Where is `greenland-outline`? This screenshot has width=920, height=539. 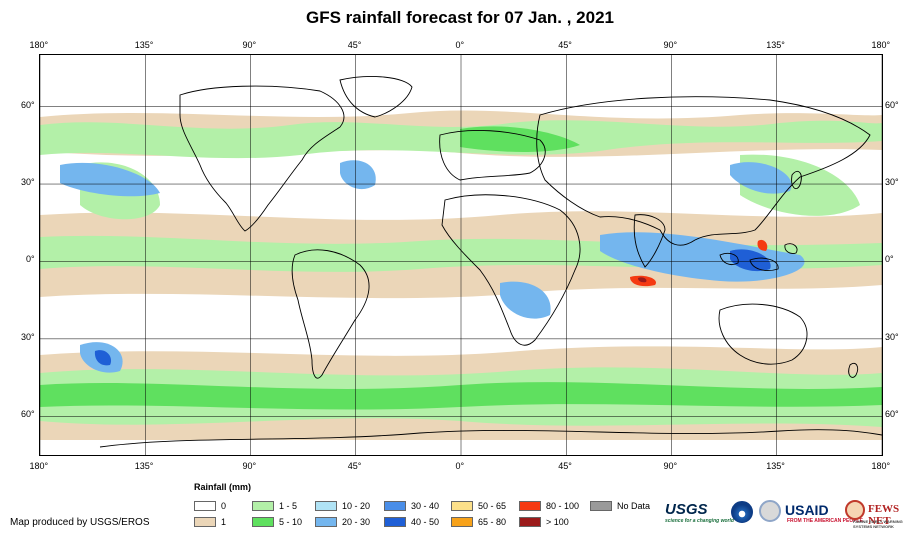
greenland-outline is located at coordinates (376, 97).